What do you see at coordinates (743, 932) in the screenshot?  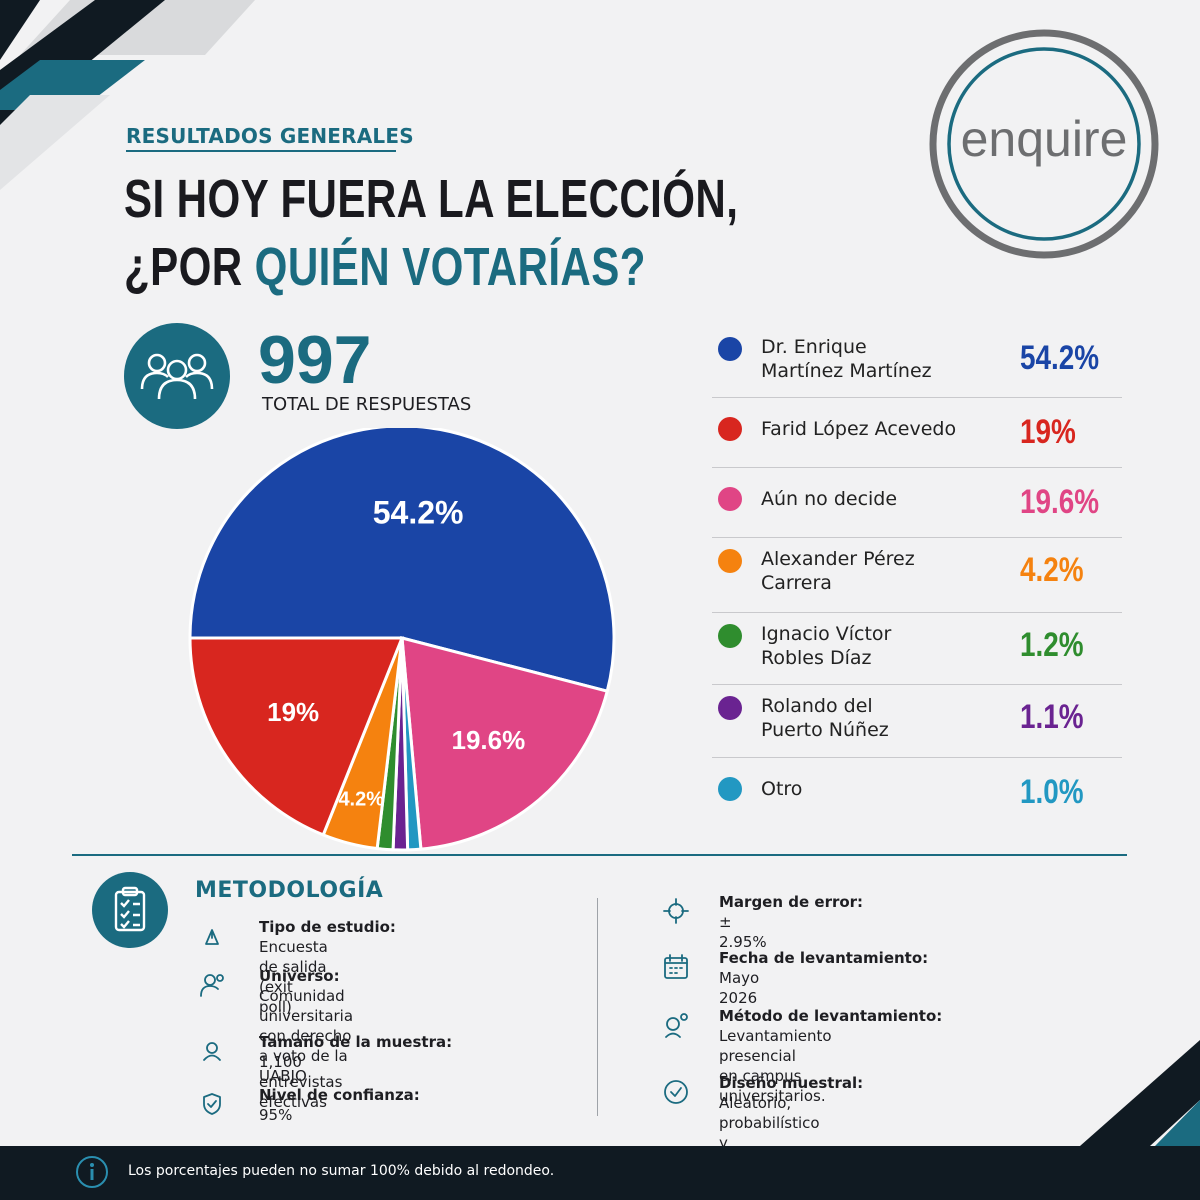 I see `methodology-value: ± 2.95%` at bounding box center [743, 932].